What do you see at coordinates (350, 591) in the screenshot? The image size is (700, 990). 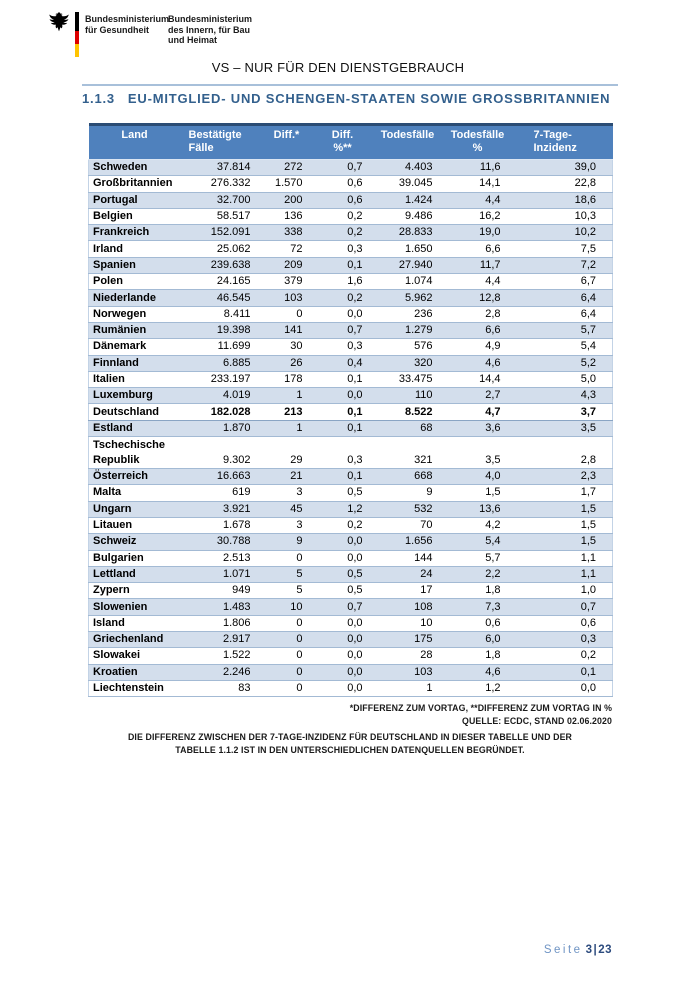 I see `table-row: Zypern 949 5 0,5 17 1,8 1,0` at bounding box center [350, 591].